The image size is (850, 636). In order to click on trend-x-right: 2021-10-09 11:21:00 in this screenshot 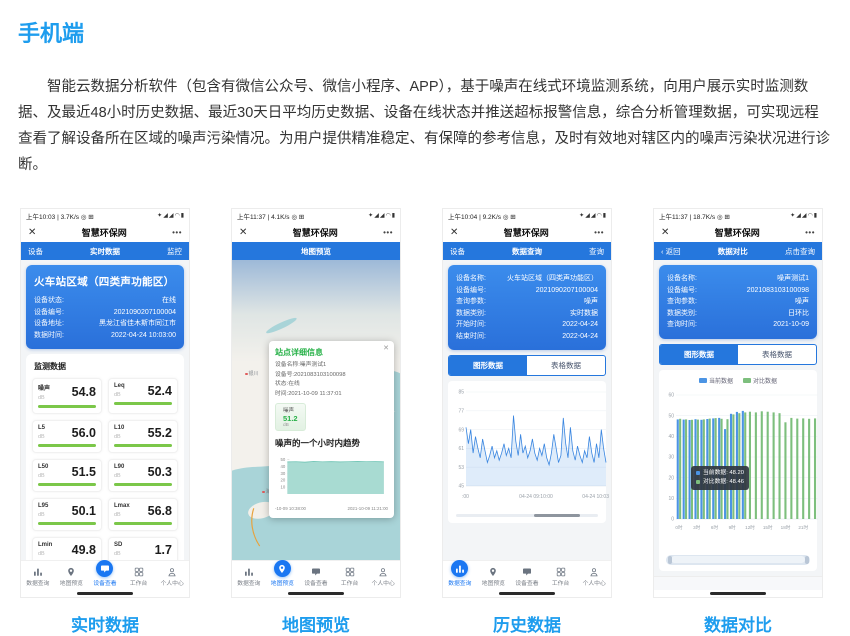, I will do `click(367, 508)`.